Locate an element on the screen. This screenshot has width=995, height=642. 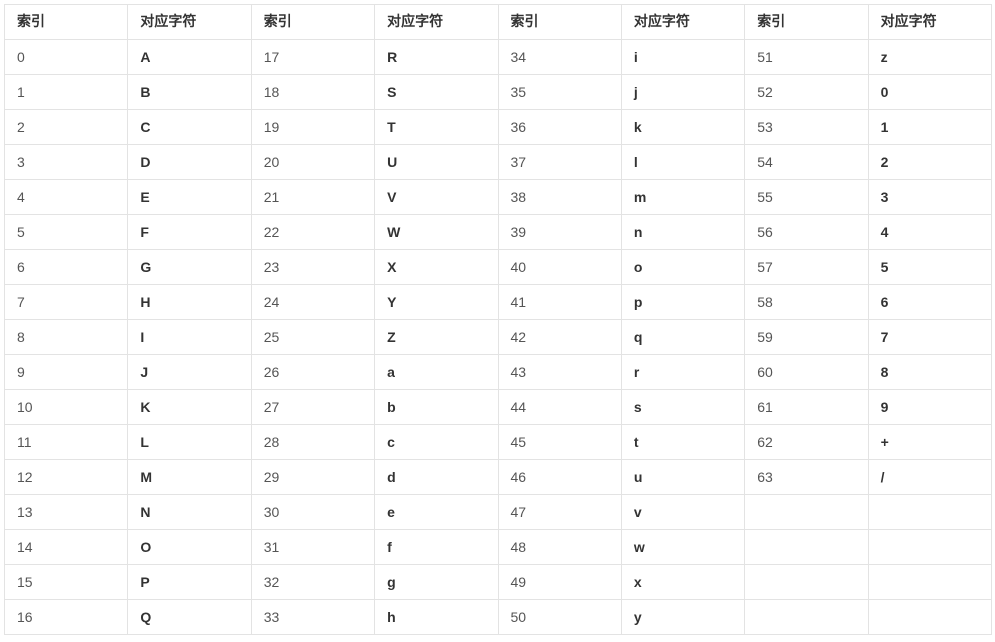
char-cell: 6 is located at coordinates (930, 302).